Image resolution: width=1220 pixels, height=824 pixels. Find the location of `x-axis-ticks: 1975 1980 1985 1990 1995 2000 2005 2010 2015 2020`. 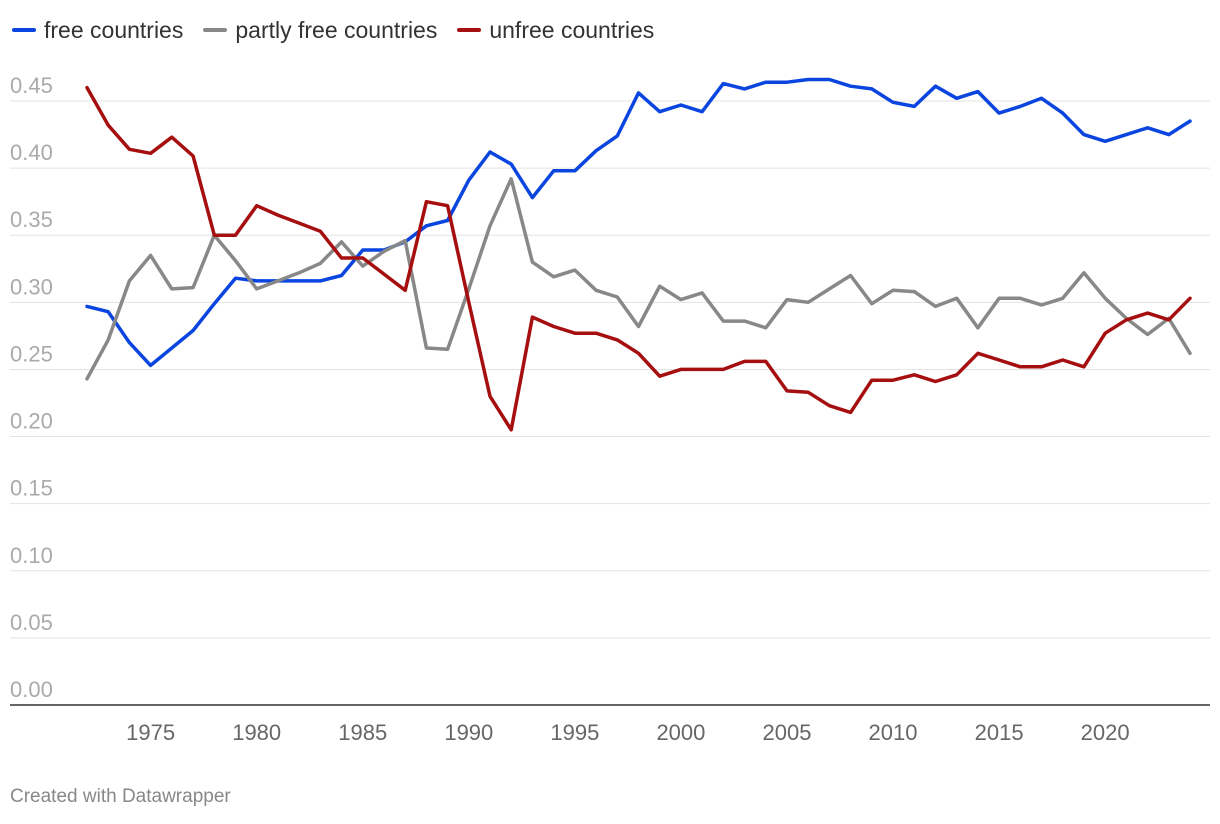

x-axis-ticks: 1975 1980 1985 1990 1995 2000 2005 2010 2015 2020 is located at coordinates (627, 732).